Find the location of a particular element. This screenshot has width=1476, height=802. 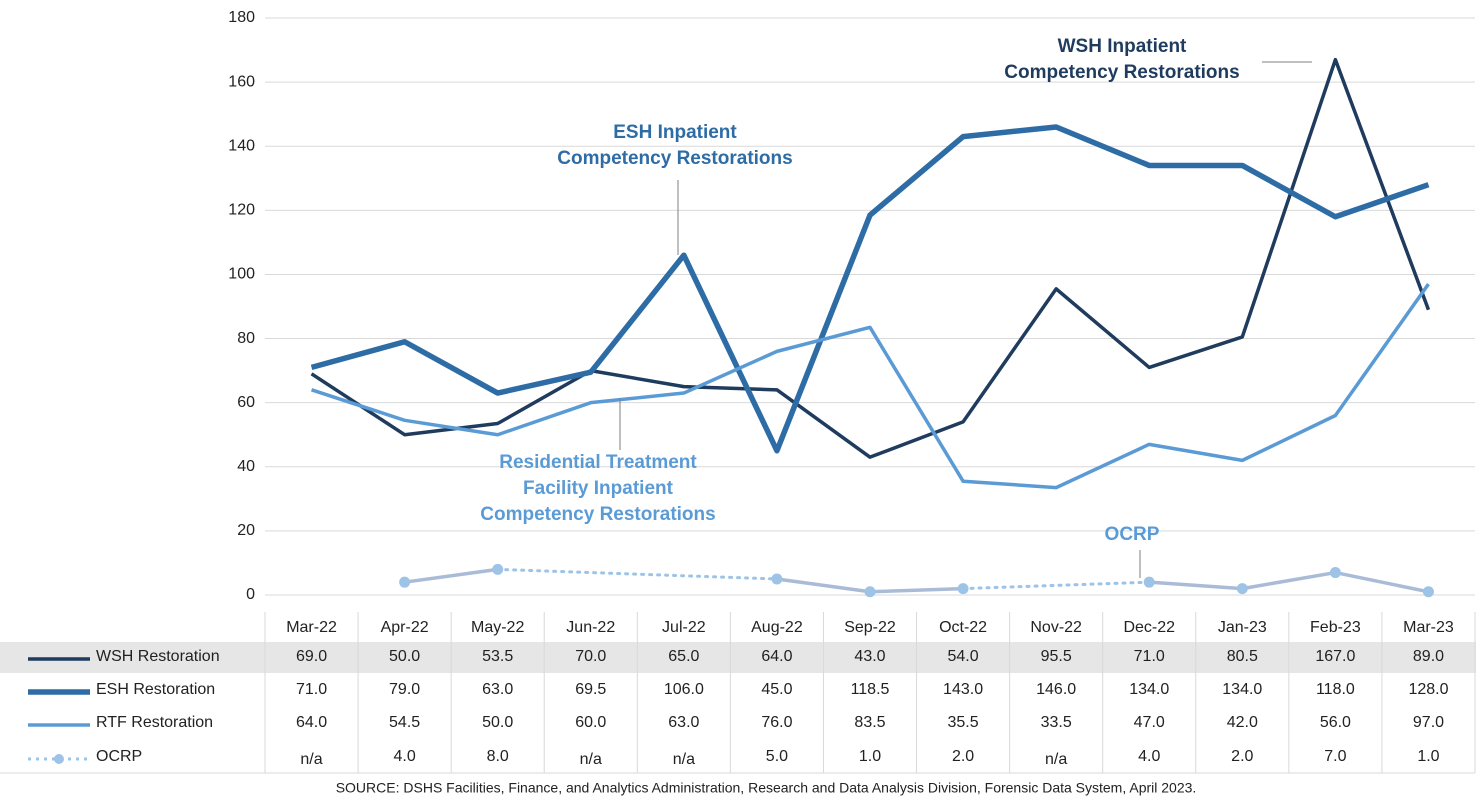

table-cell: 146.0 is located at coordinates (1056, 689).